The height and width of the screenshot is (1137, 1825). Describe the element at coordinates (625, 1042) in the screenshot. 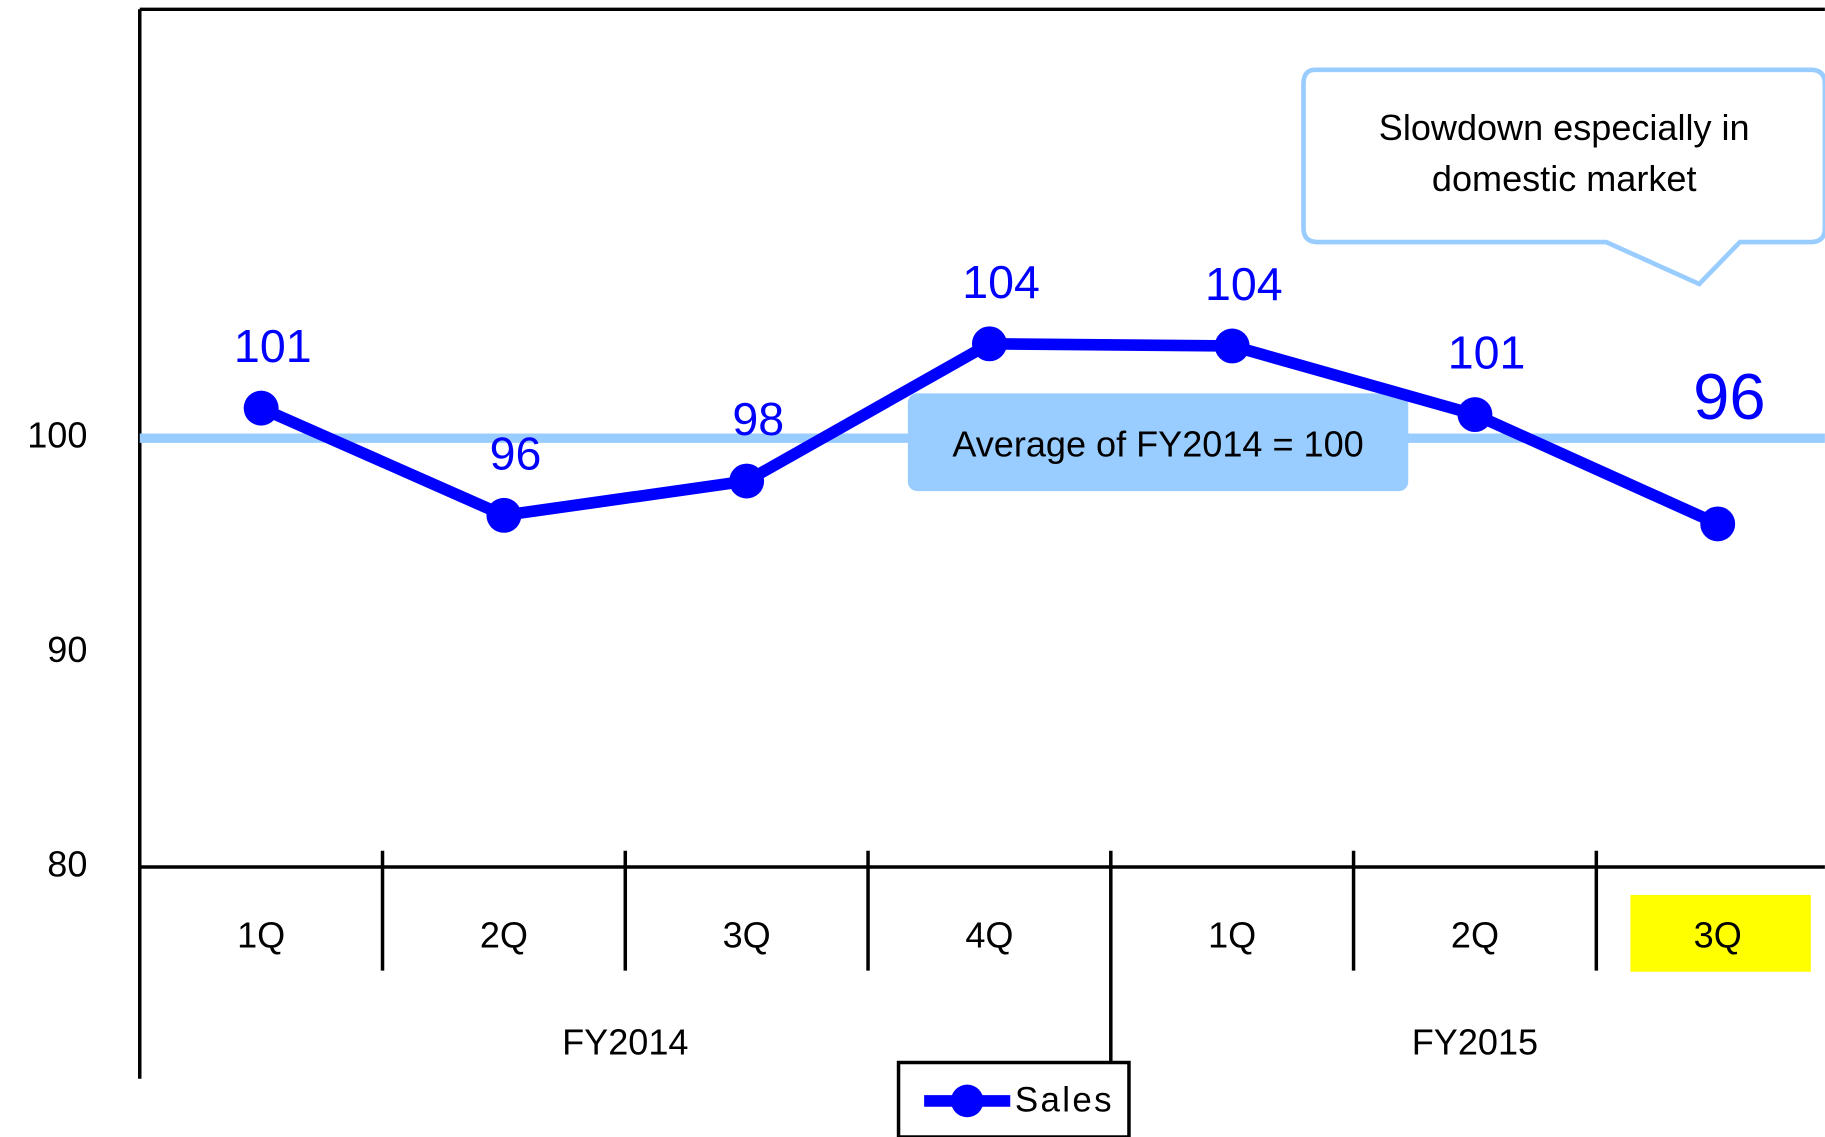

I see `group-label: FY2014` at that location.